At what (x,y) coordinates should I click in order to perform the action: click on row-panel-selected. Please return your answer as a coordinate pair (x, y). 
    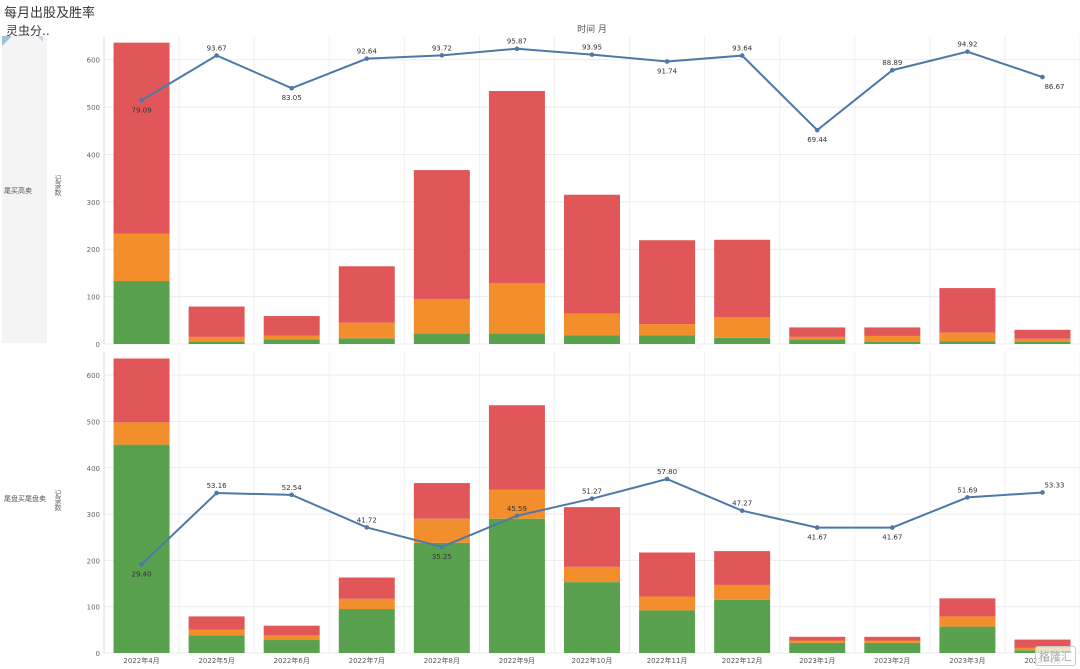
    Looking at the image, I should click on (24, 189).